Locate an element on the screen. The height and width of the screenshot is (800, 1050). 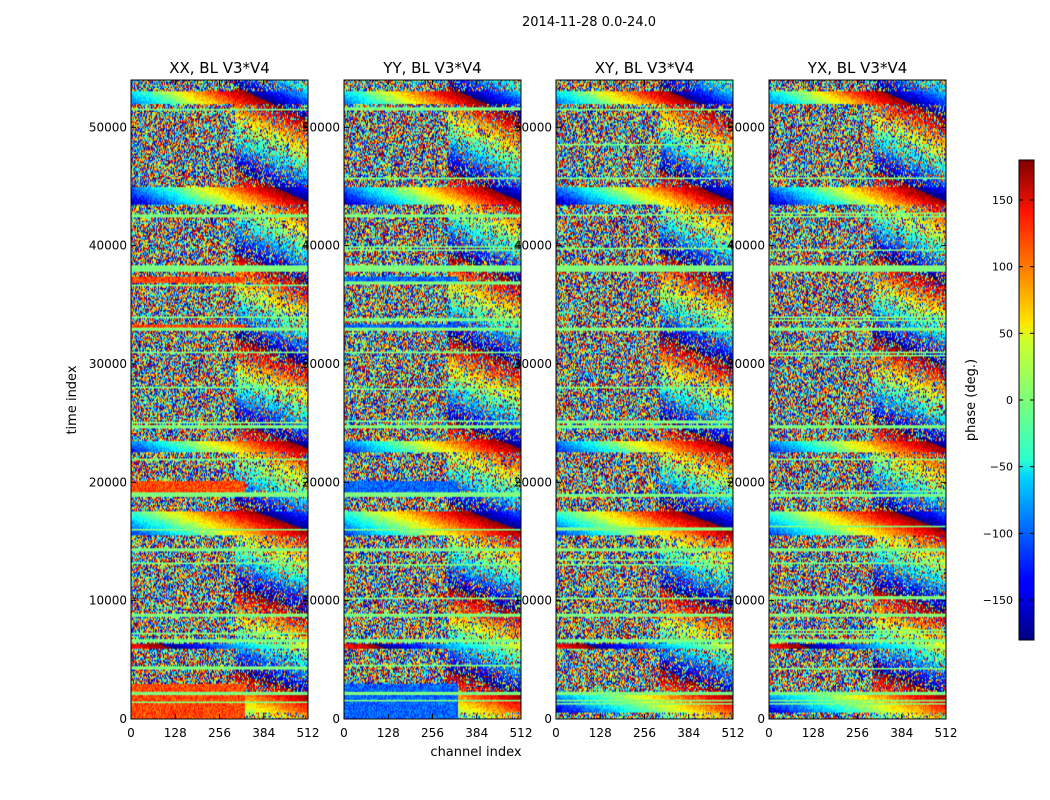
colorbar-tick-label: 100 is located at coordinates (1002, 267).